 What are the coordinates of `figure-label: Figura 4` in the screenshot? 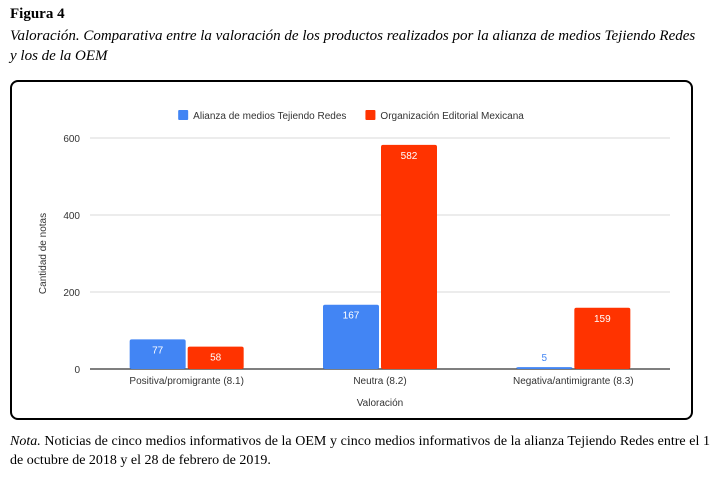 It's located at (37, 14).